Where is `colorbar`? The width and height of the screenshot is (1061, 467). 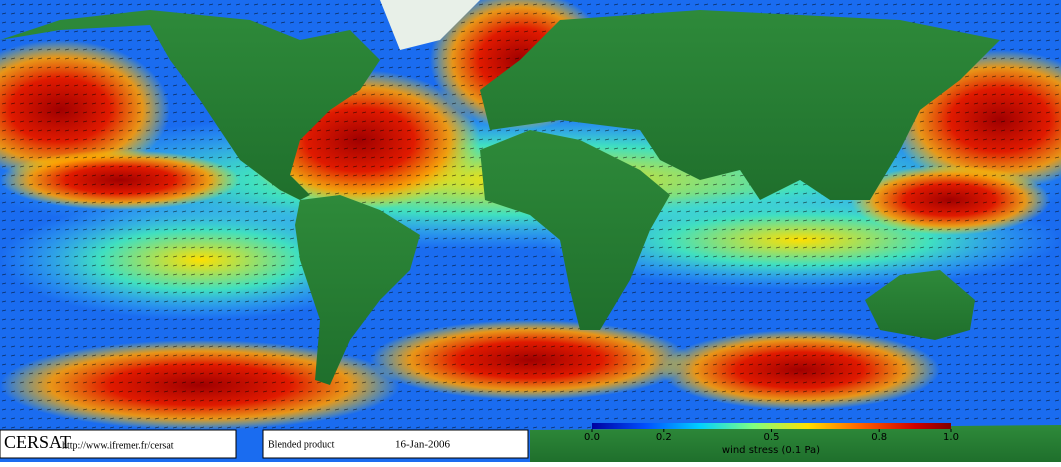 colorbar is located at coordinates (771, 426).